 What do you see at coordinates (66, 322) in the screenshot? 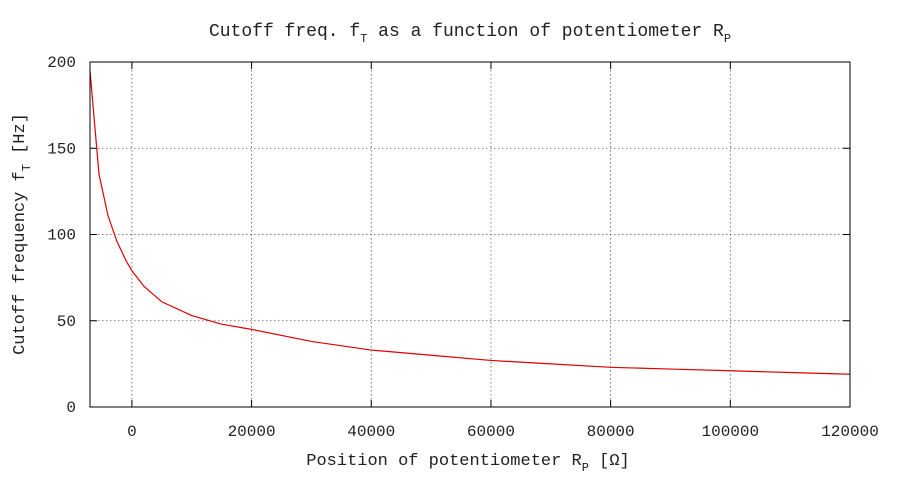
I see `y-tick-label: 50` at bounding box center [66, 322].